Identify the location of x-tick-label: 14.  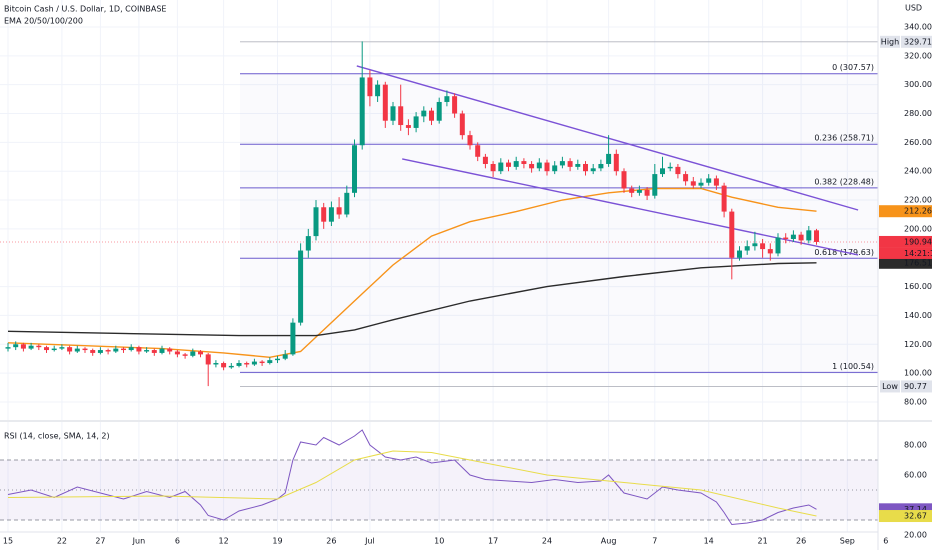
(709, 541).